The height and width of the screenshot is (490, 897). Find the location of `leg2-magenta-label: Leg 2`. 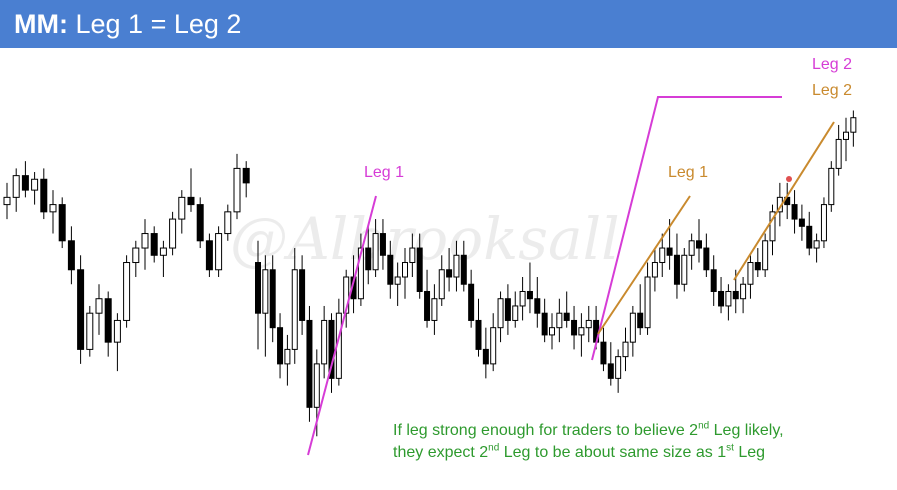

leg2-magenta-label: Leg 2 is located at coordinates (832, 64).